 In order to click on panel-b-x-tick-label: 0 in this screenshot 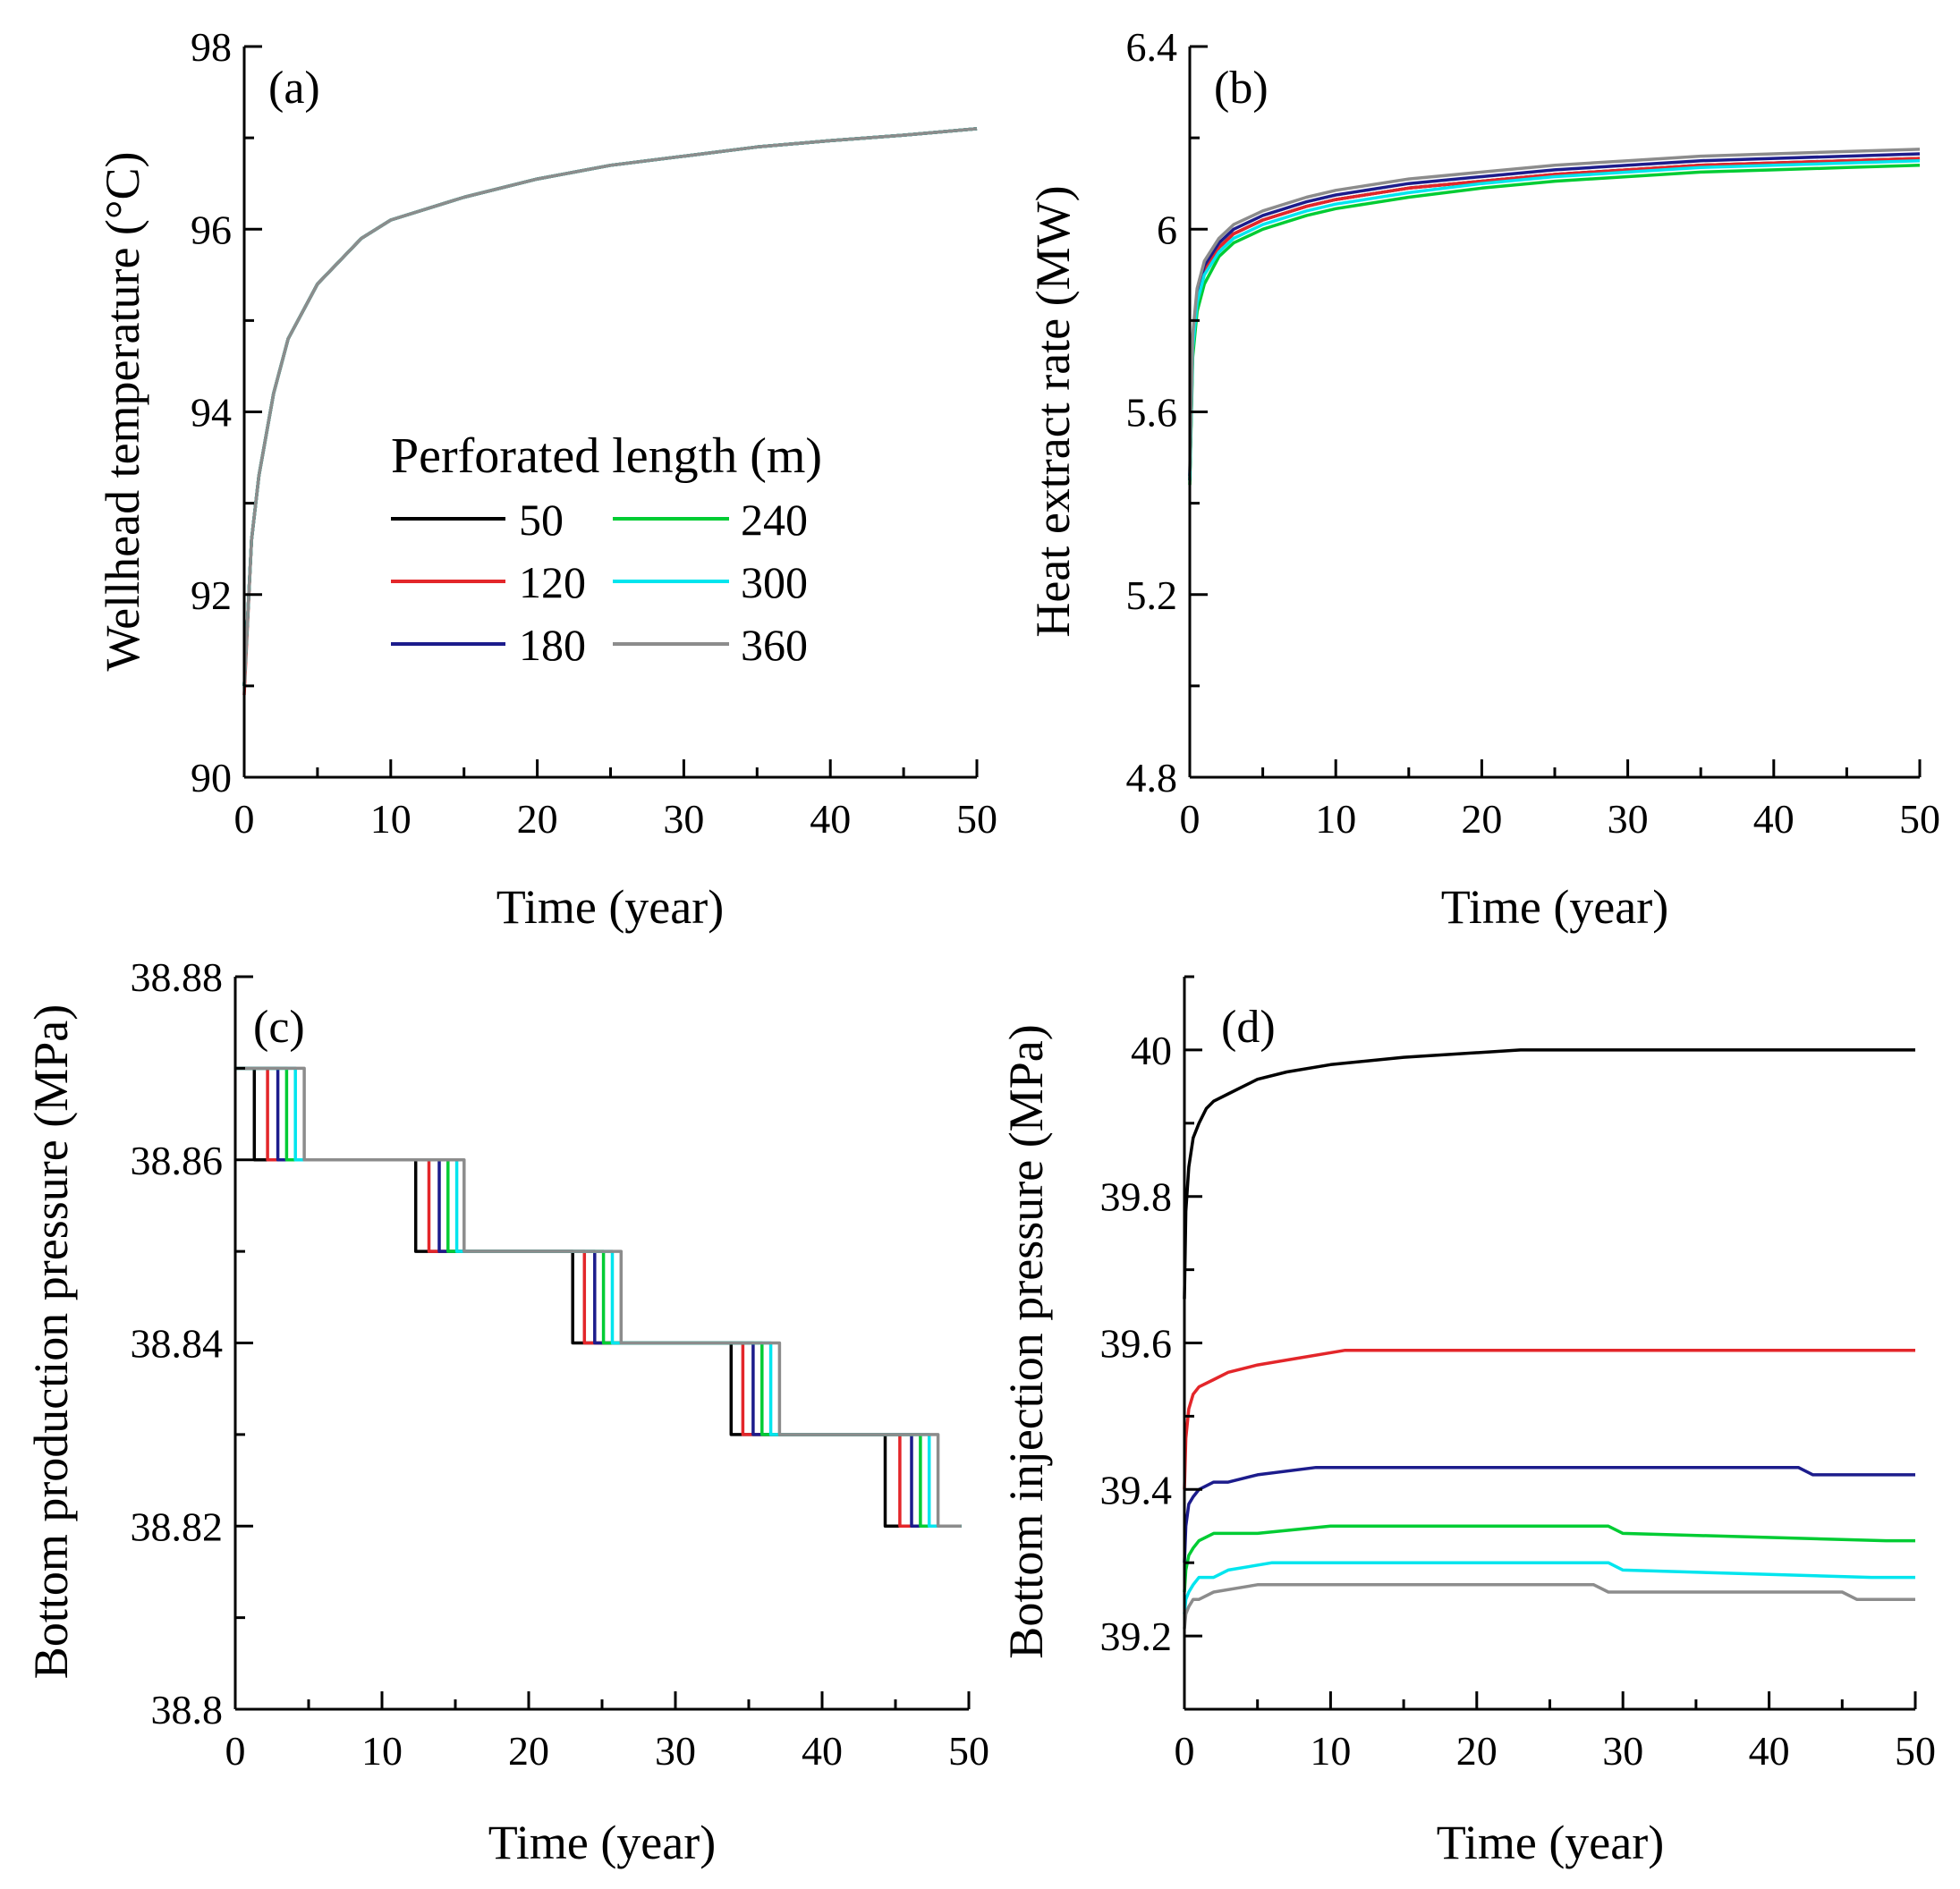, I will do `click(1190, 819)`.